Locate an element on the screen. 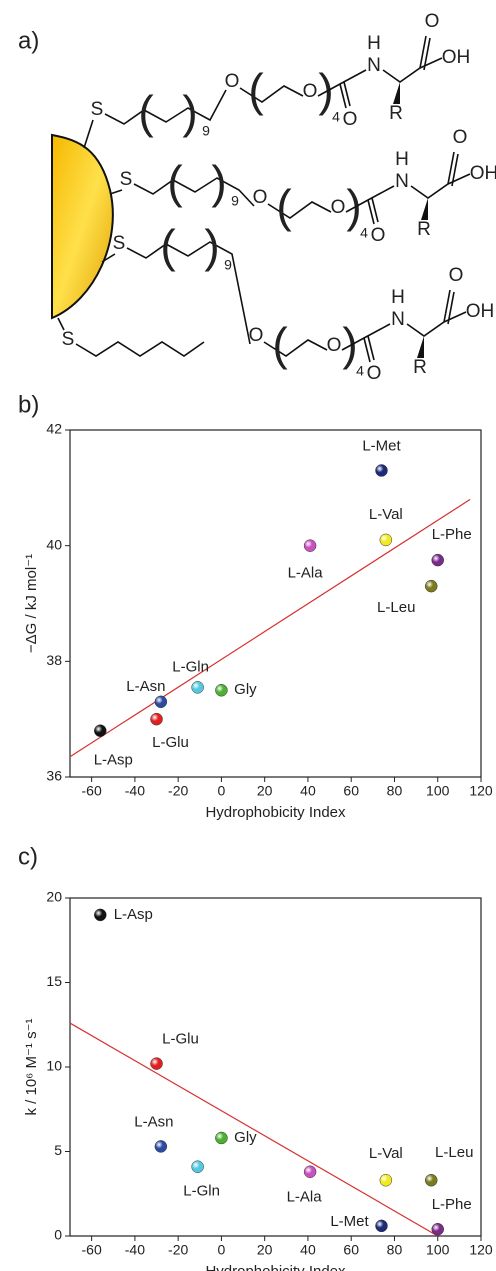  y-tick-label: 42 is located at coordinates (54, 429).